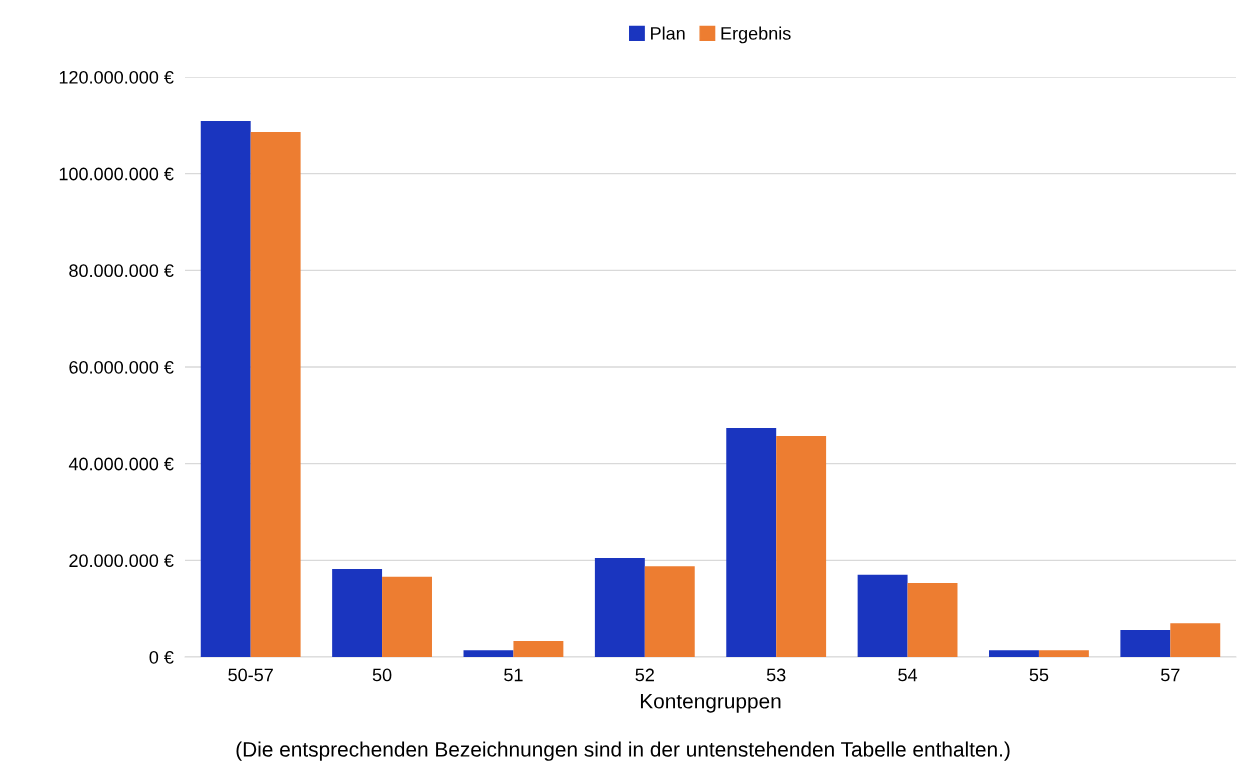  Describe the element at coordinates (1170, 675) in the screenshot. I see `x-tick-label: 57` at that location.